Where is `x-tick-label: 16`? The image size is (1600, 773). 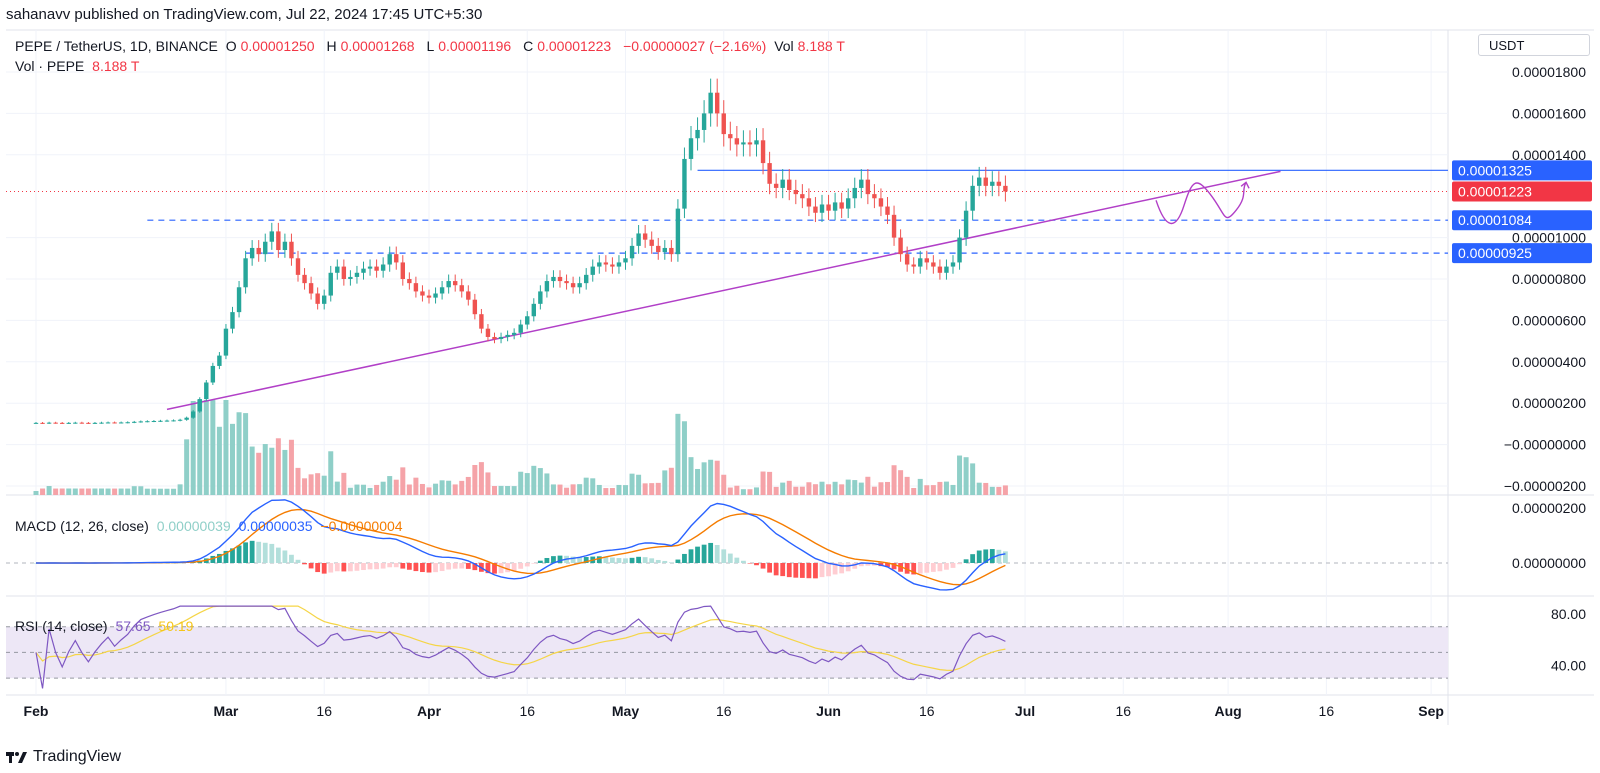
x-tick-label: 16 is located at coordinates (1124, 711).